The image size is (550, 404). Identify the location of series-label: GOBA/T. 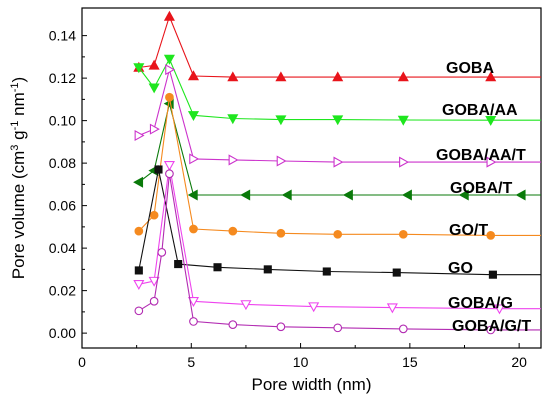
(481, 188).